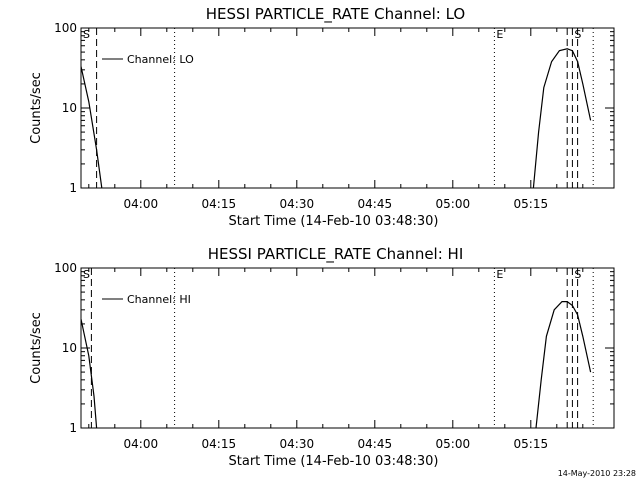 Image resolution: width=640 pixels, height=480 pixels. What do you see at coordinates (335, 14) in the screenshot?
I see `chart-title: HESSI PARTICLE_RATE Channel: LO` at bounding box center [335, 14].